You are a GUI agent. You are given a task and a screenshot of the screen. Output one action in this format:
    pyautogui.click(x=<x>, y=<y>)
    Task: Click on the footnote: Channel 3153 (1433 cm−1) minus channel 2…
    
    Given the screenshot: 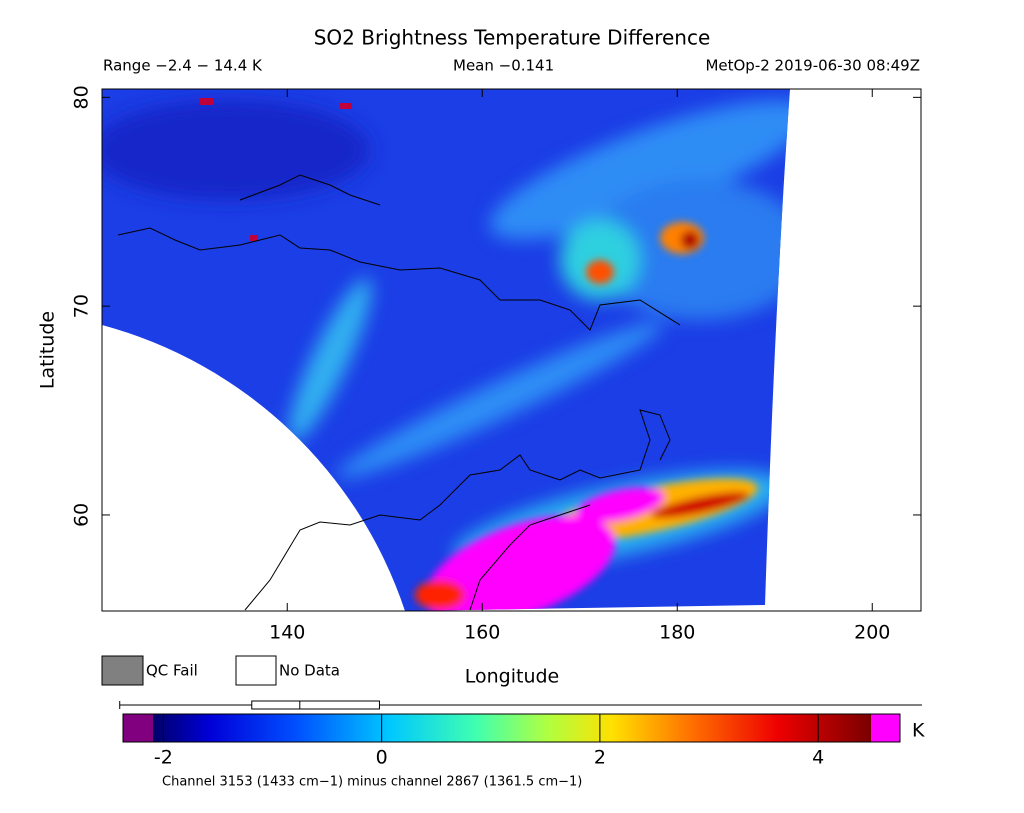 What is the action you would take?
    pyautogui.click(x=372, y=782)
    